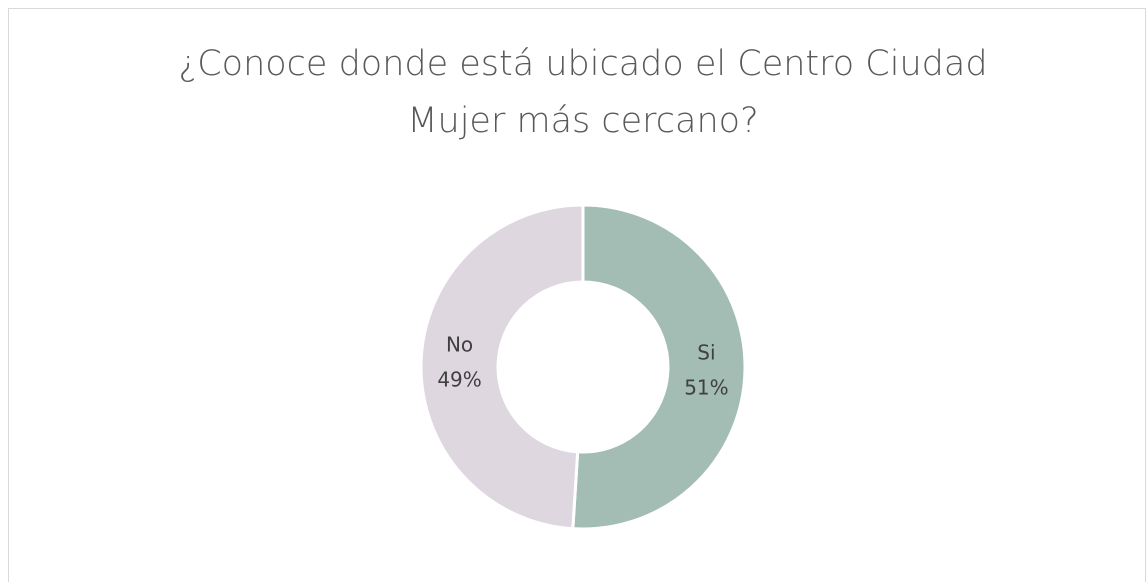 The width and height of the screenshot is (1146, 582). I want to click on slice-category-label: No, so click(459, 345).